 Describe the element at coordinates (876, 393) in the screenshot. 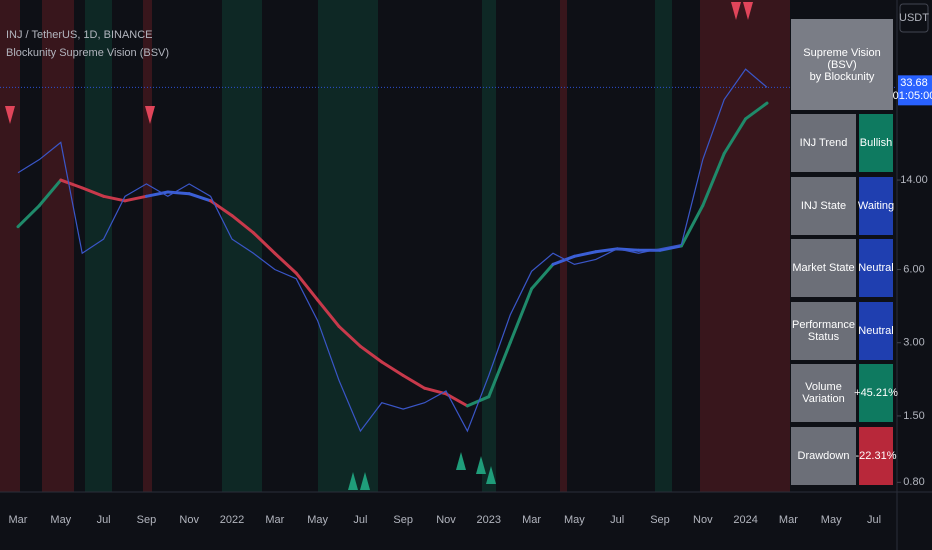

I see `row-value: +45.21%` at that location.